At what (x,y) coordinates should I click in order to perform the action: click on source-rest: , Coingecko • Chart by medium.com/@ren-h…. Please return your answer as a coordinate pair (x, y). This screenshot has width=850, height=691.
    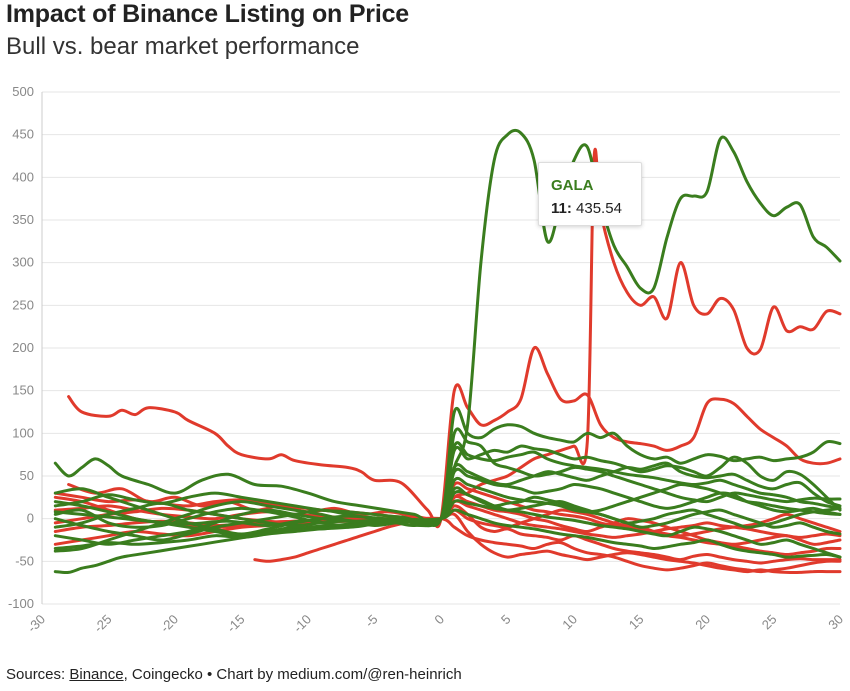
    Looking at the image, I should click on (292, 674).